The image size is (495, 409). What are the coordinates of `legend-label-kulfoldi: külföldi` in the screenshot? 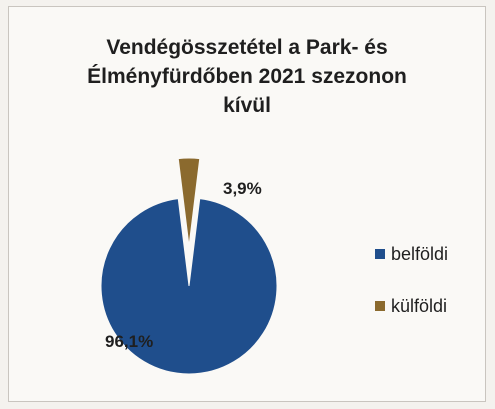 It's located at (419, 305).